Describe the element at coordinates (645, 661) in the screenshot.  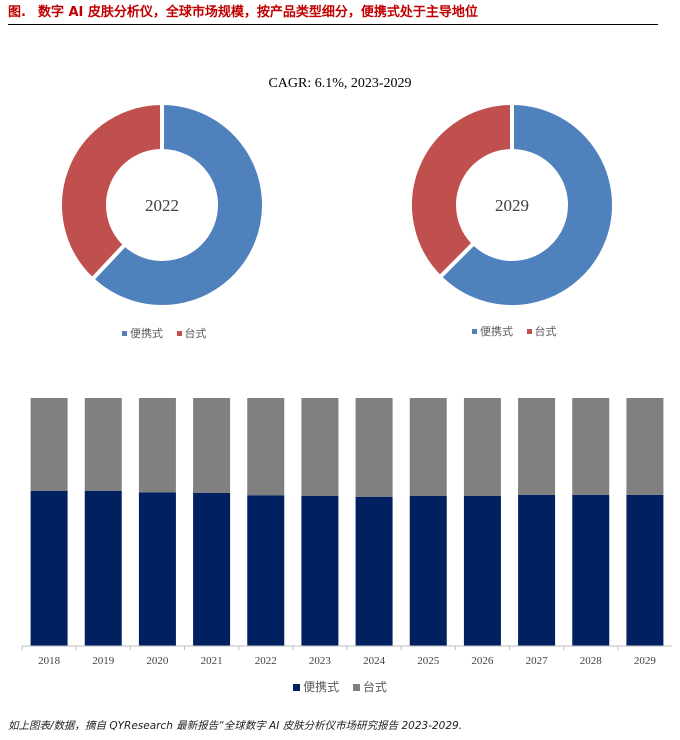
I see `x-tick-label: 2029` at that location.